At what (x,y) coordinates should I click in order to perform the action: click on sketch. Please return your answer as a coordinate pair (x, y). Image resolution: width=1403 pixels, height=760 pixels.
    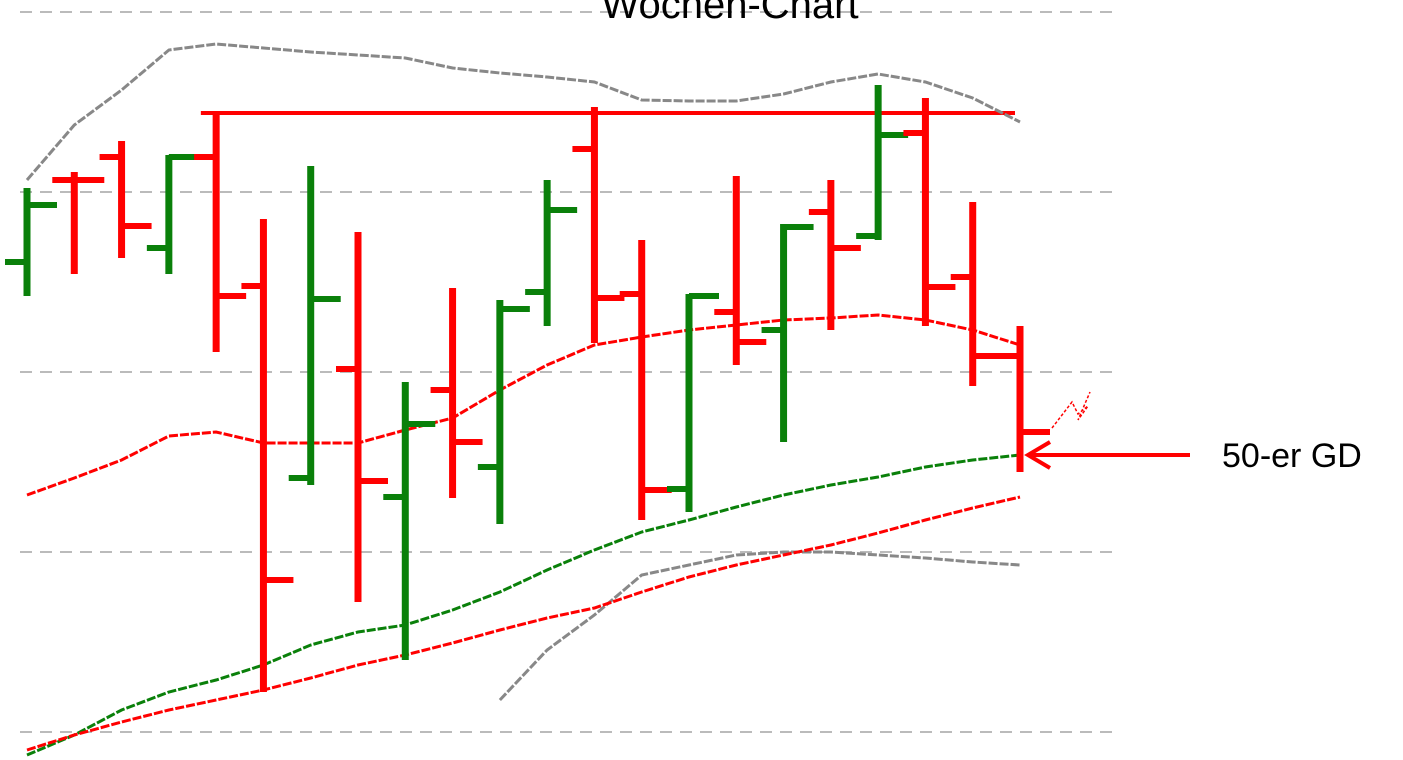
    Looking at the image, I should click on (1071, 410).